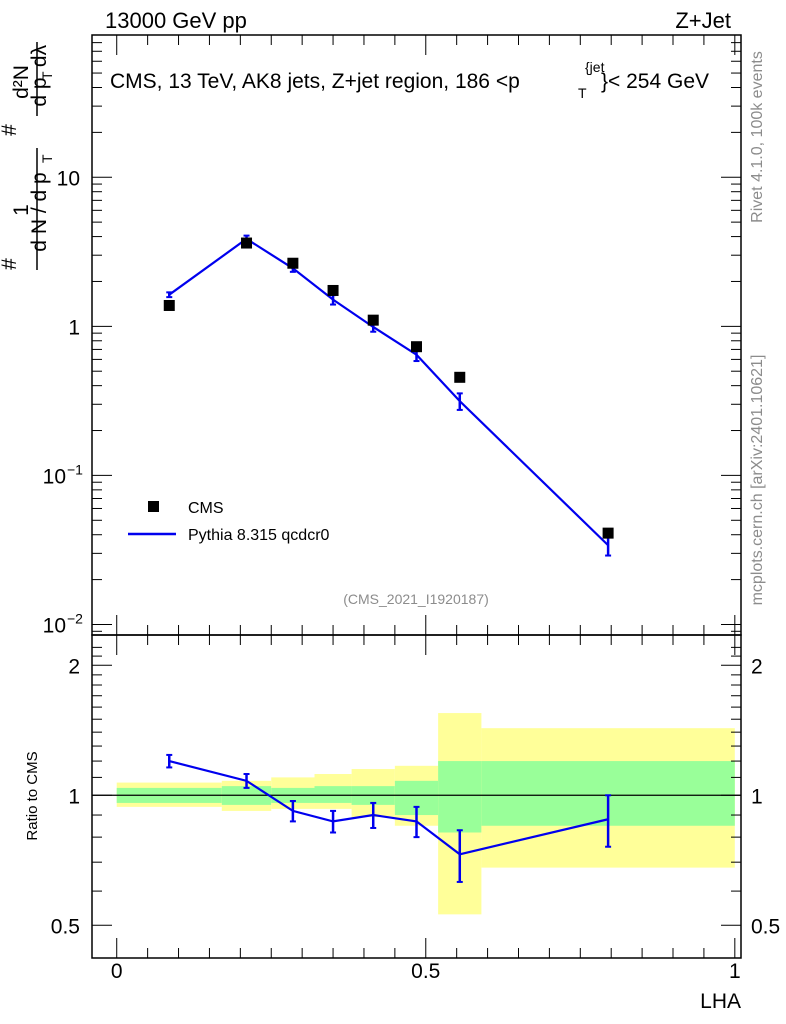  What do you see at coordinates (595, 67) in the screenshot?
I see `chart-title-sup: {jet` at bounding box center [595, 67].